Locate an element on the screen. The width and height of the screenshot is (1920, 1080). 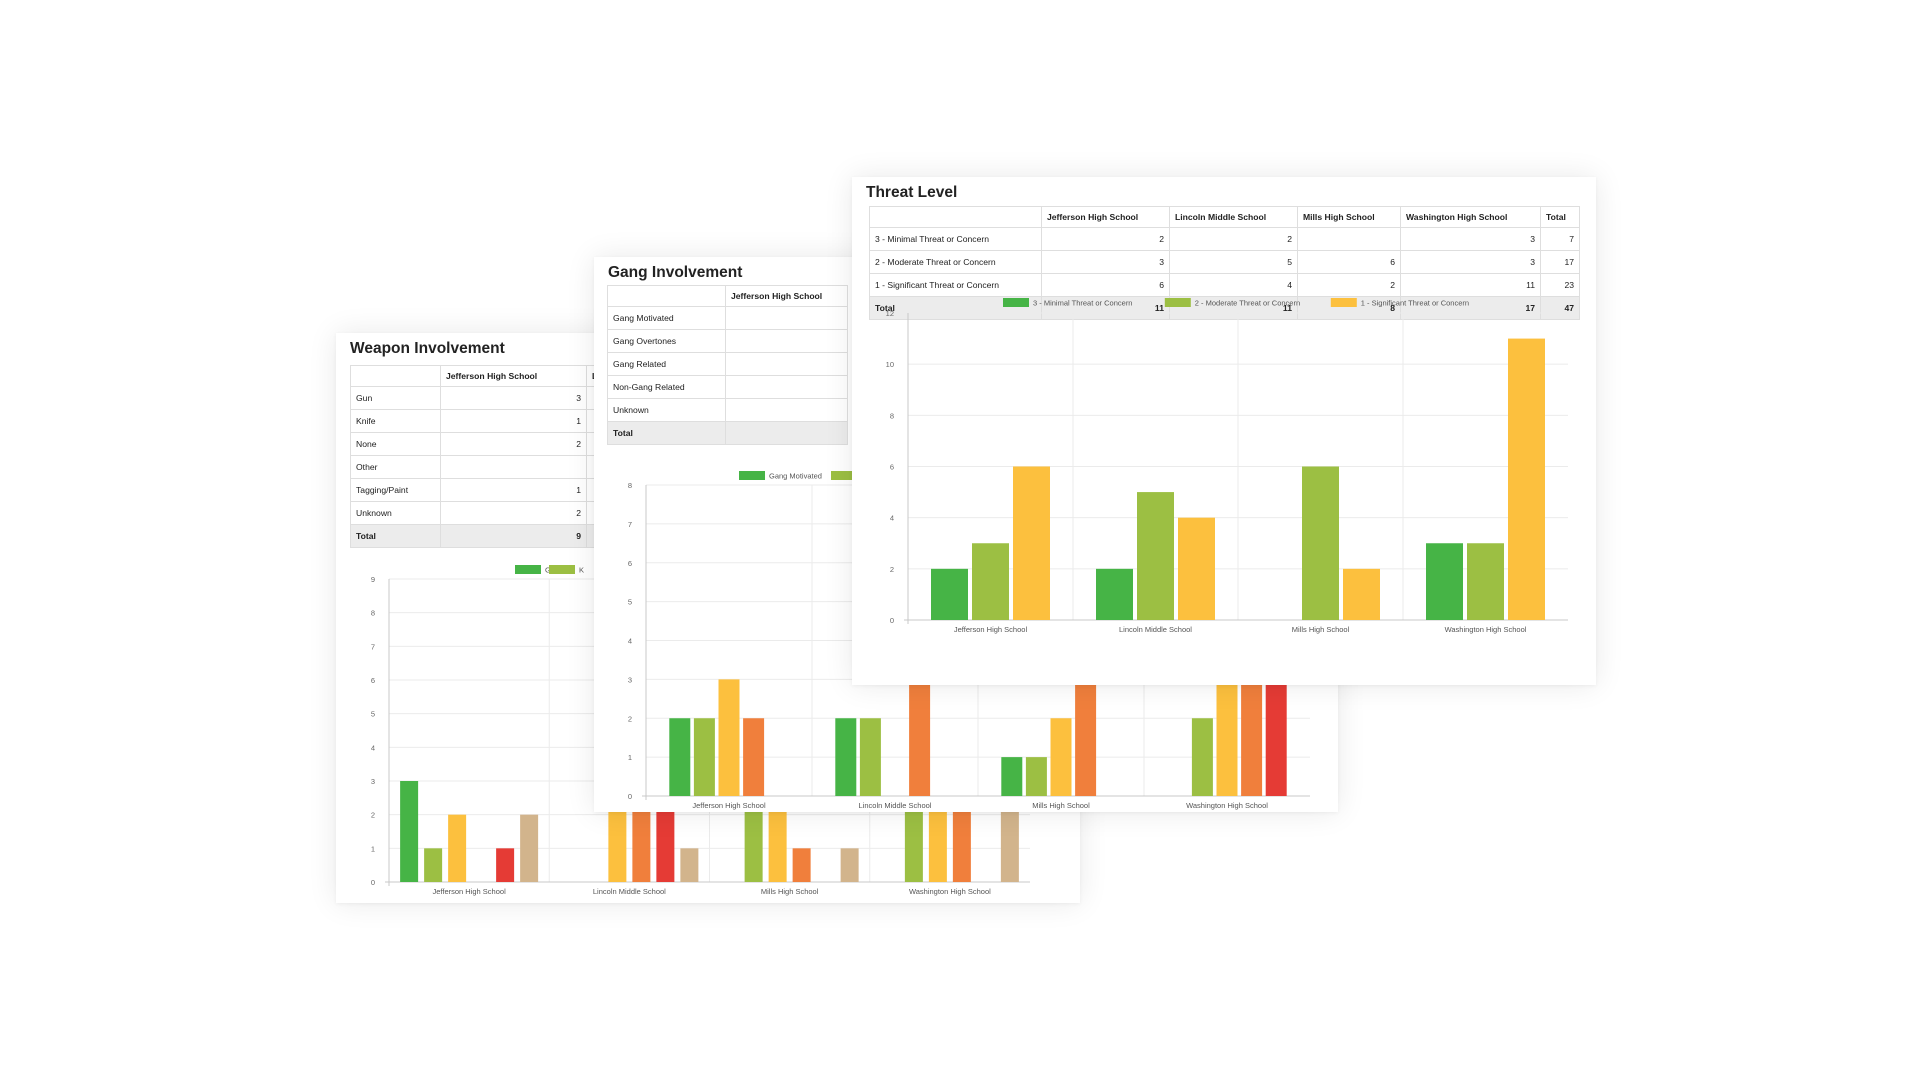
table-cell: 1 is located at coordinates (513, 490).